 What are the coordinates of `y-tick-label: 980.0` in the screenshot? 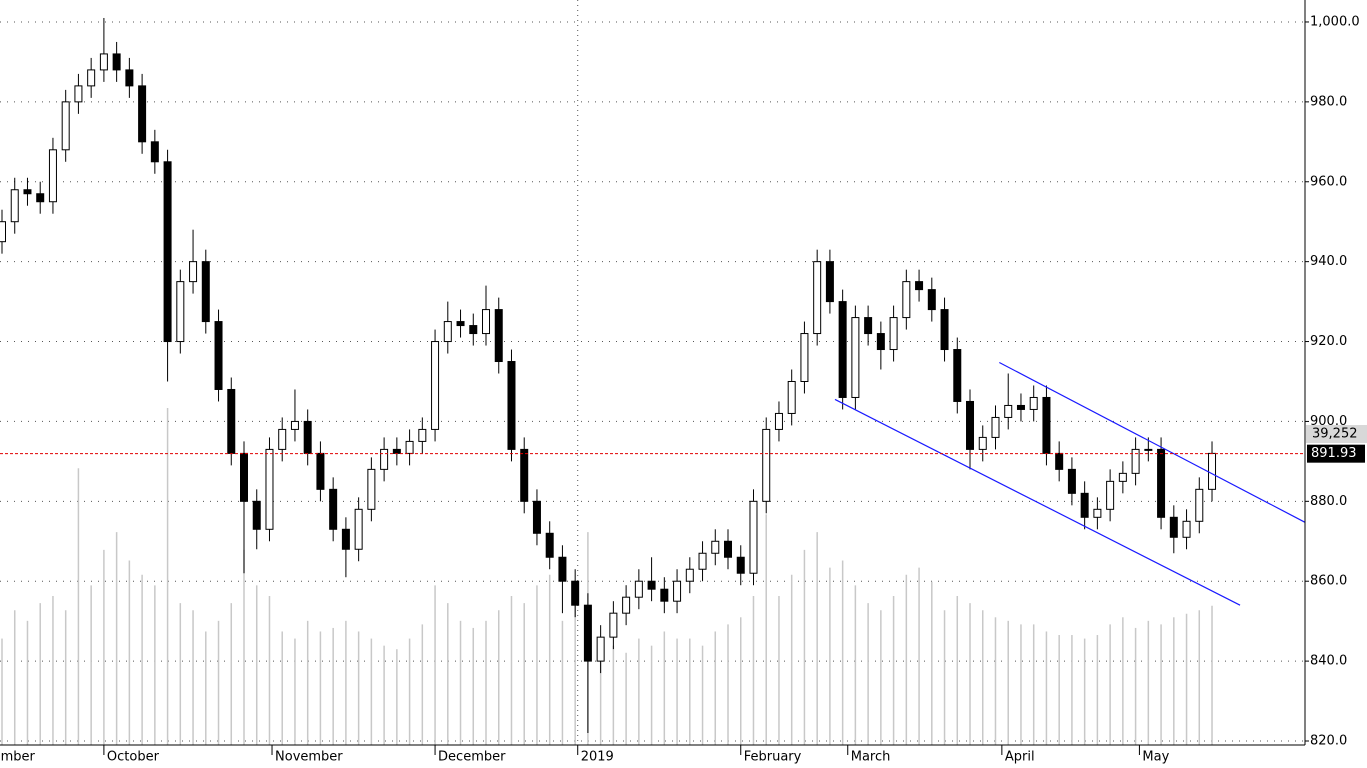 It's located at (1328, 101).